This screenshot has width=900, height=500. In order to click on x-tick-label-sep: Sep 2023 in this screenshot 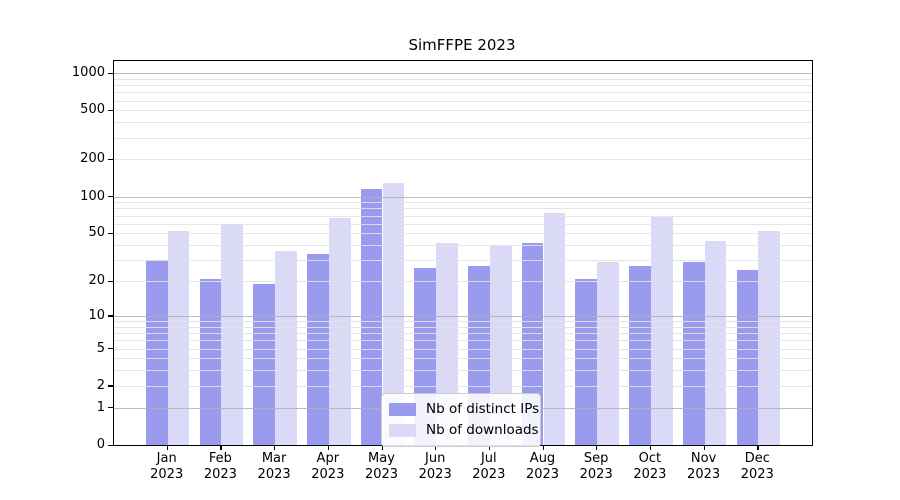, I will do `click(596, 466)`.